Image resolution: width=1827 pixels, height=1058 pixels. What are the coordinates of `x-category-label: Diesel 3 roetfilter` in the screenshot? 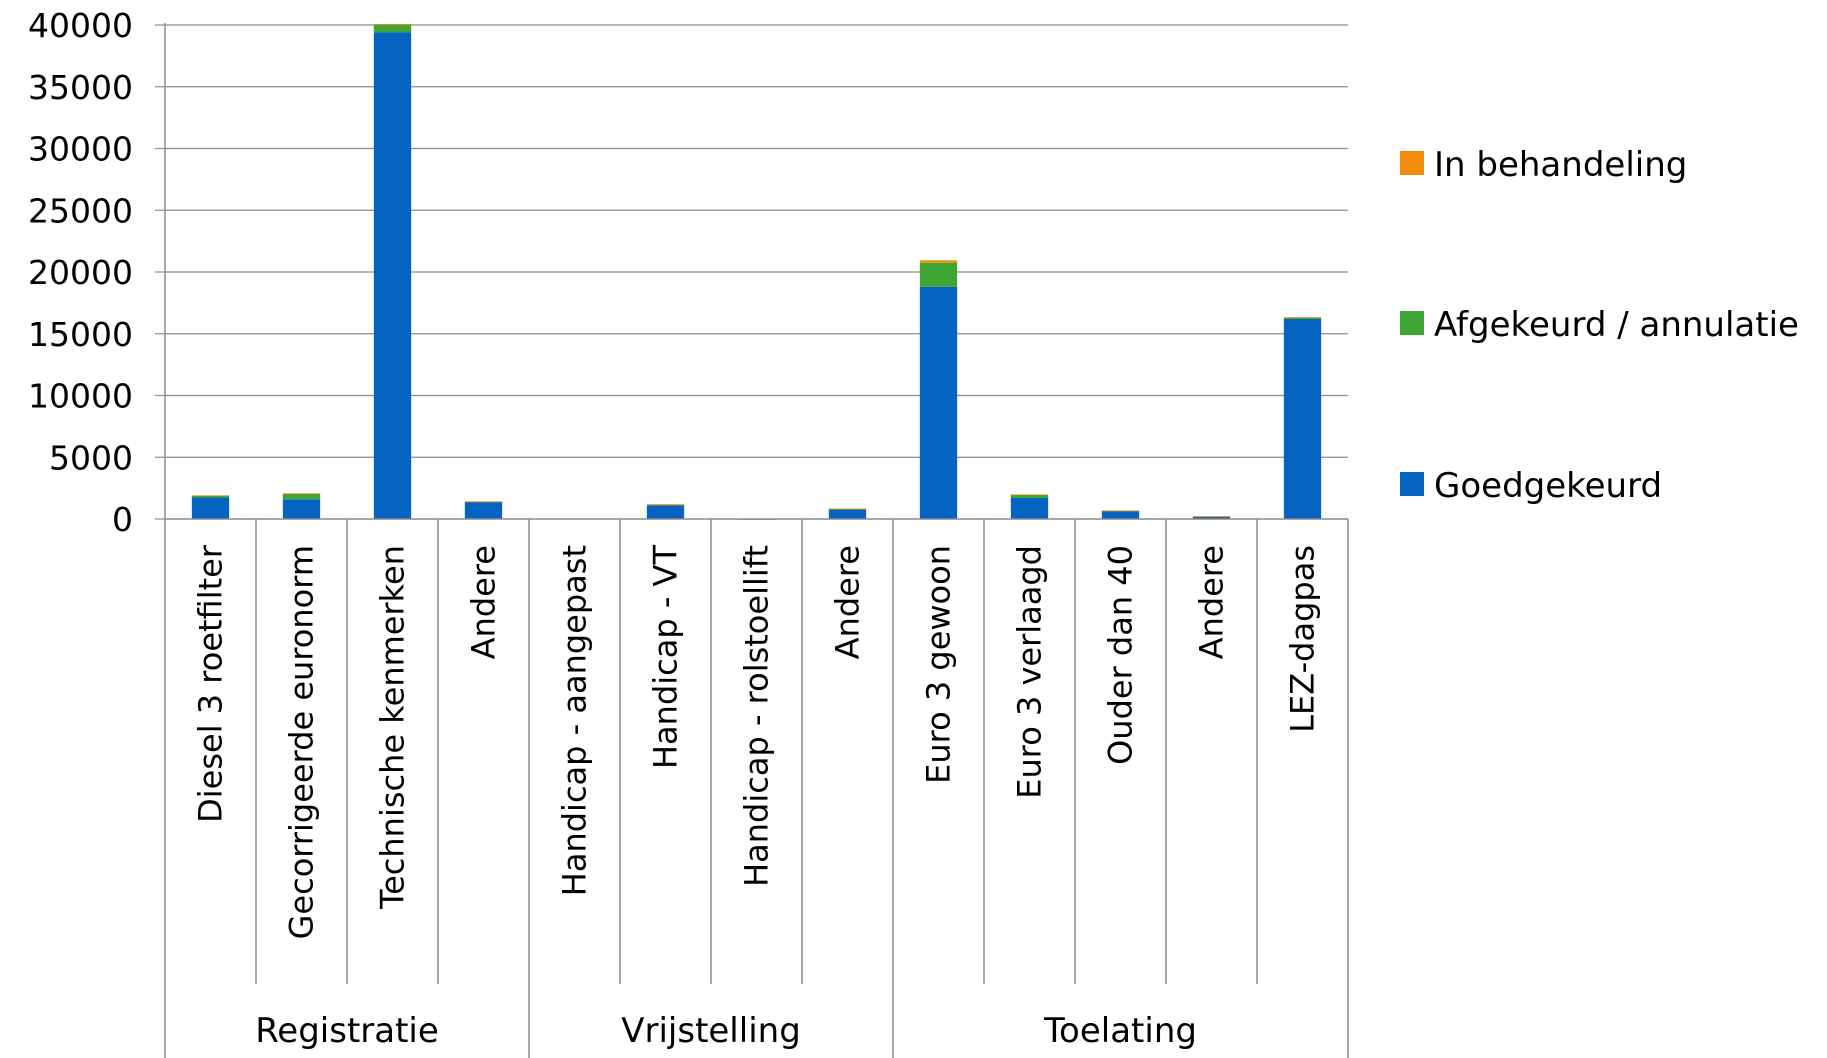 It's located at (211, 683).